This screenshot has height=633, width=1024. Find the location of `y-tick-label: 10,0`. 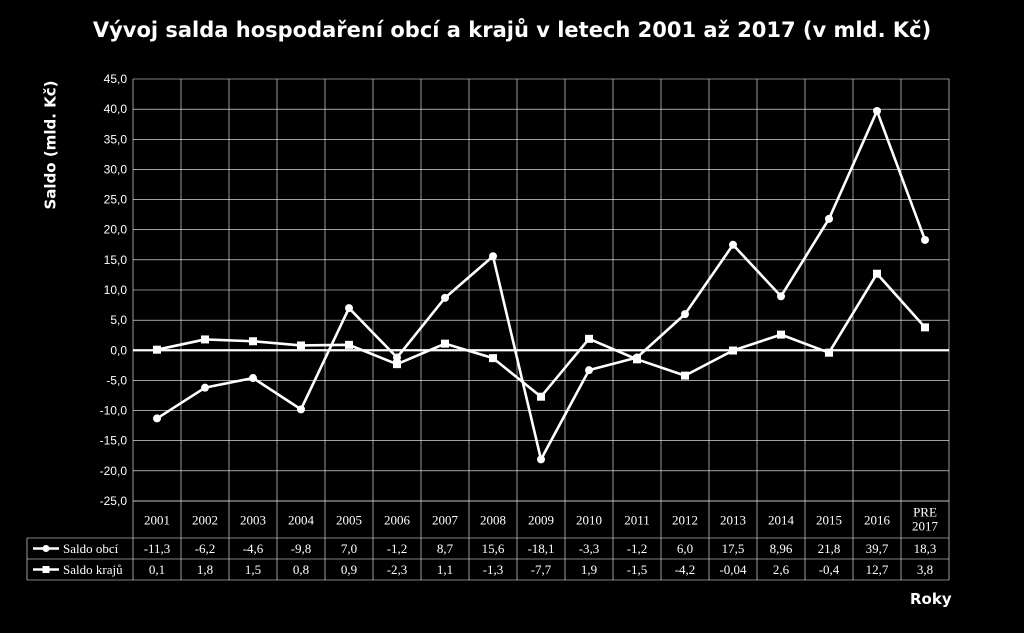

y-tick-label: 10,0 is located at coordinates (116, 290).